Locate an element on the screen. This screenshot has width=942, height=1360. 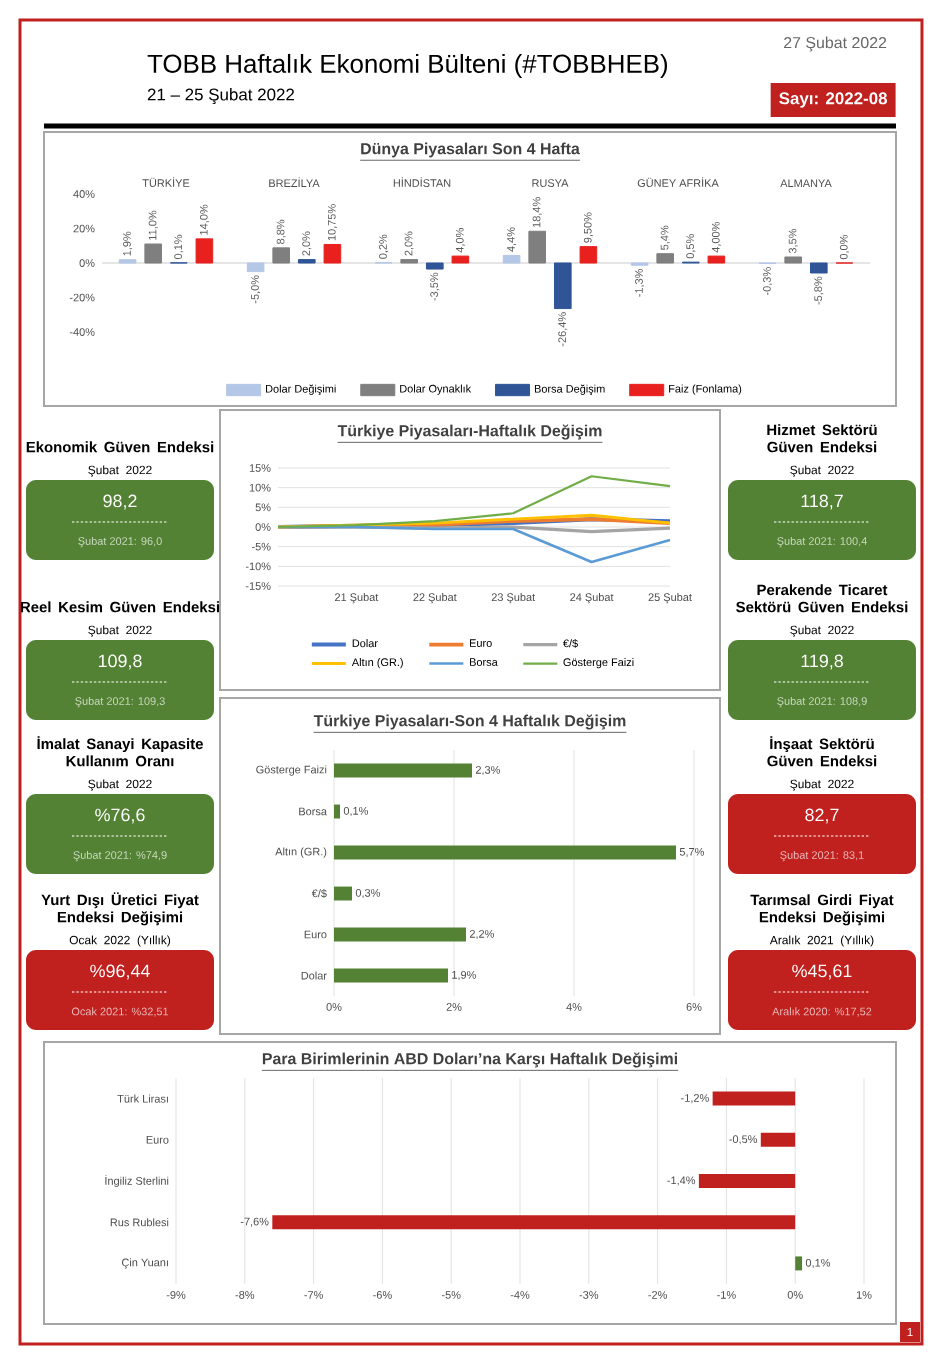
text: 98,2 is located at coordinates (120, 502).